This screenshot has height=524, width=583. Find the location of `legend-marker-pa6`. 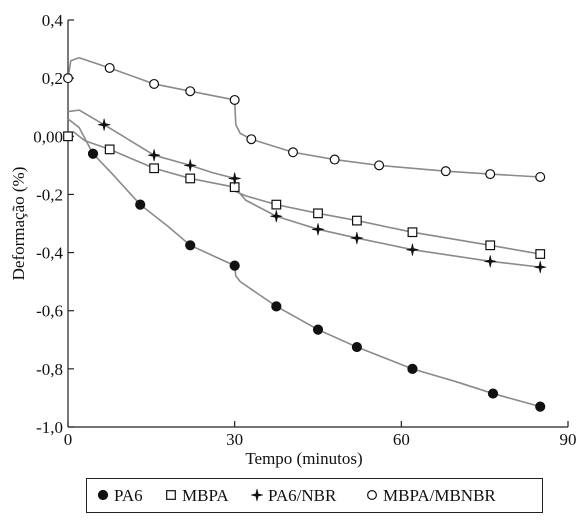

legend-marker-pa6 is located at coordinates (103, 495).